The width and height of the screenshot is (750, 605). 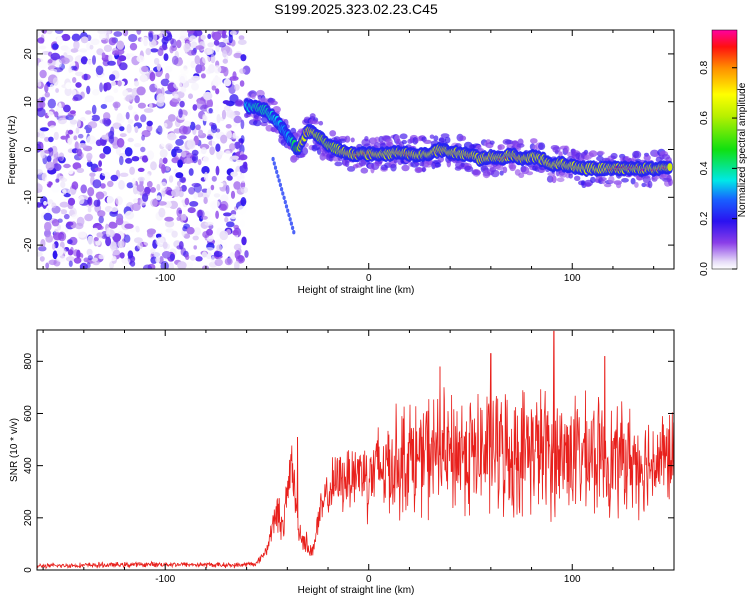 I want to click on spectrogram-signal-track, so click(x=458, y=162).